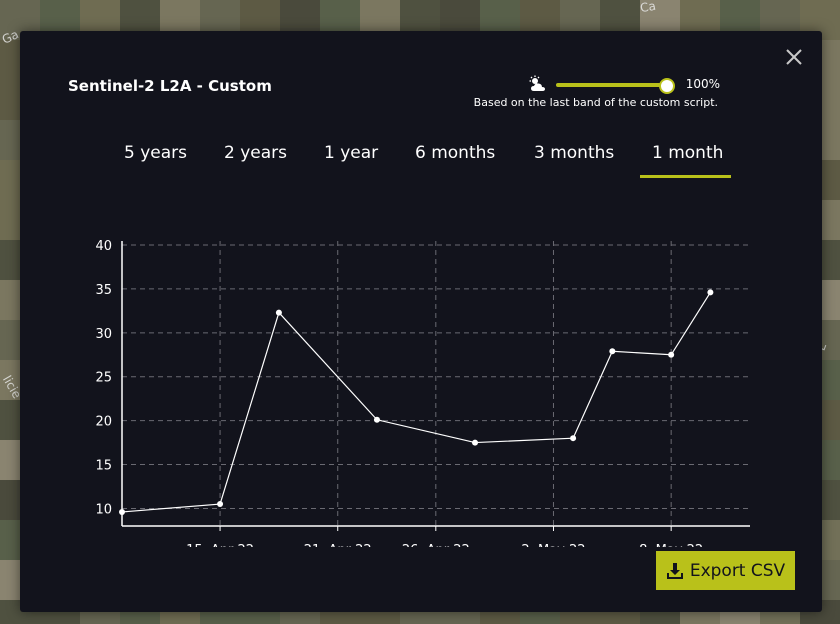 This screenshot has width=840, height=624. What do you see at coordinates (611, 85) in the screenshot?
I see `opacity-slider-track` at bounding box center [611, 85].